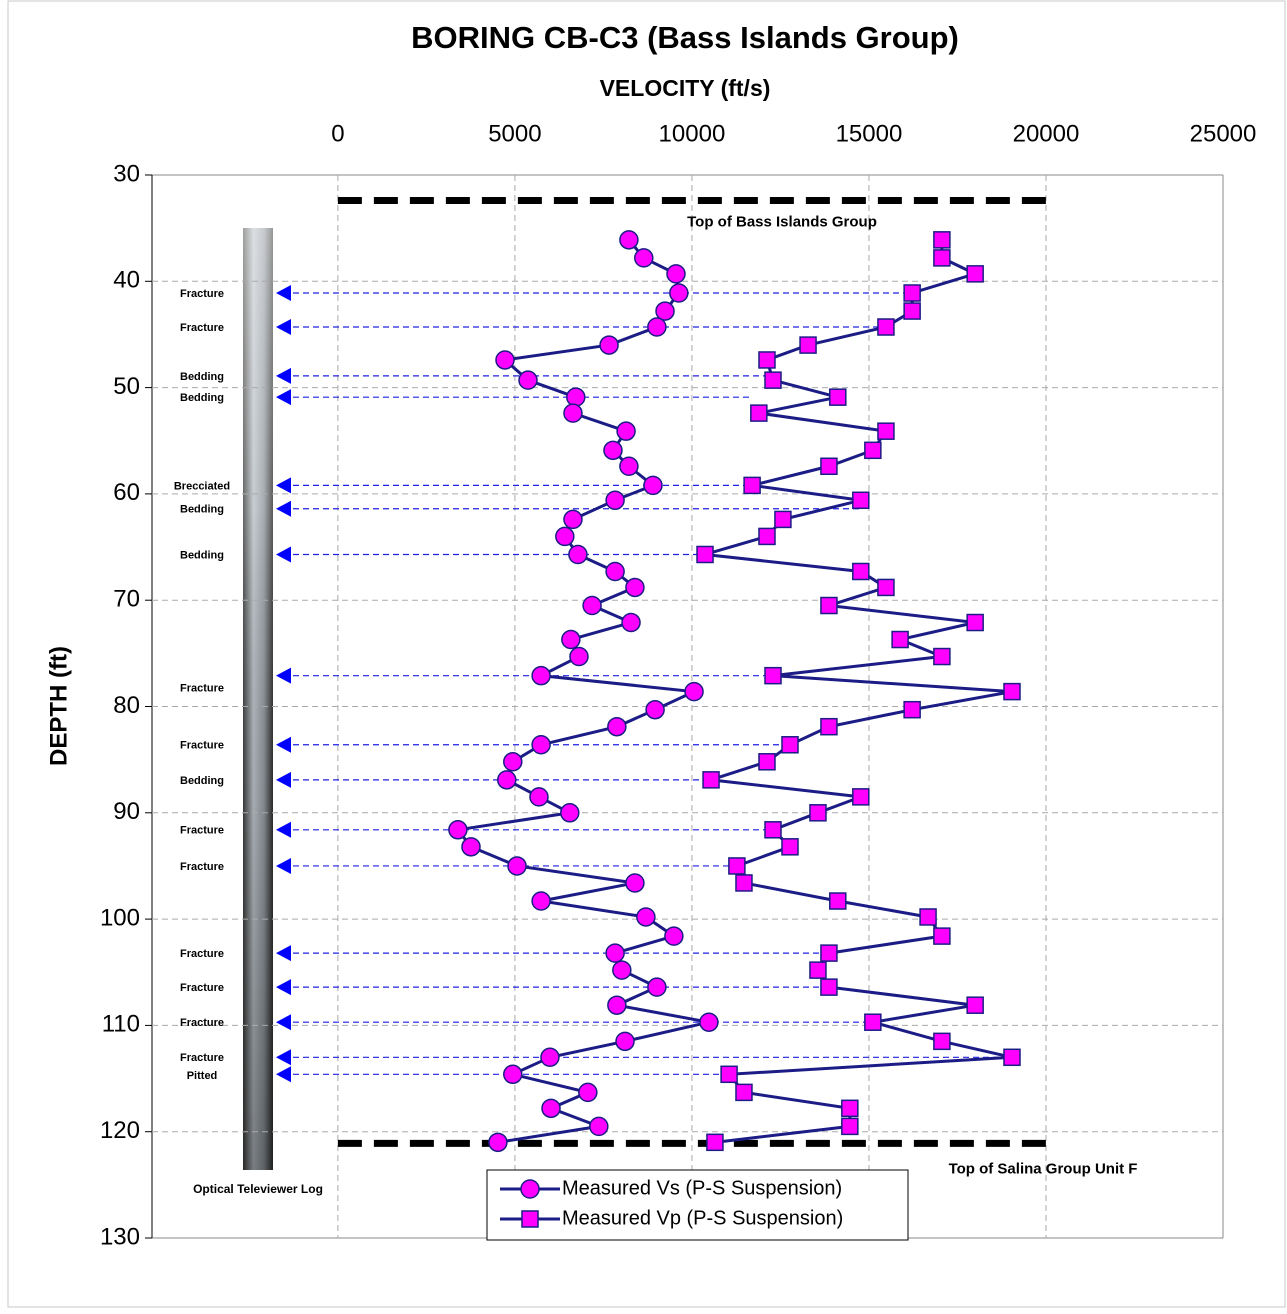 This screenshot has width=1287, height=1314. Describe the element at coordinates (120, 1130) in the screenshot. I see `y-tick-label: 120` at that location.